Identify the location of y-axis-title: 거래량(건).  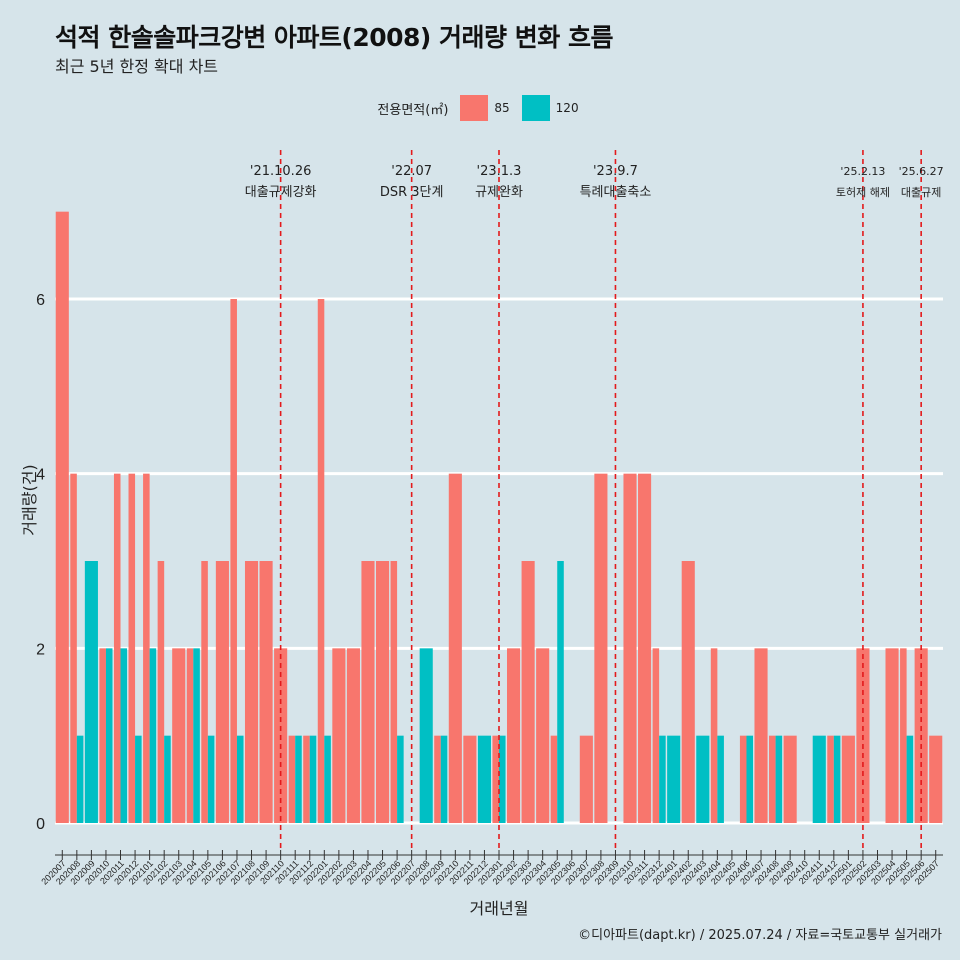
(29, 499).